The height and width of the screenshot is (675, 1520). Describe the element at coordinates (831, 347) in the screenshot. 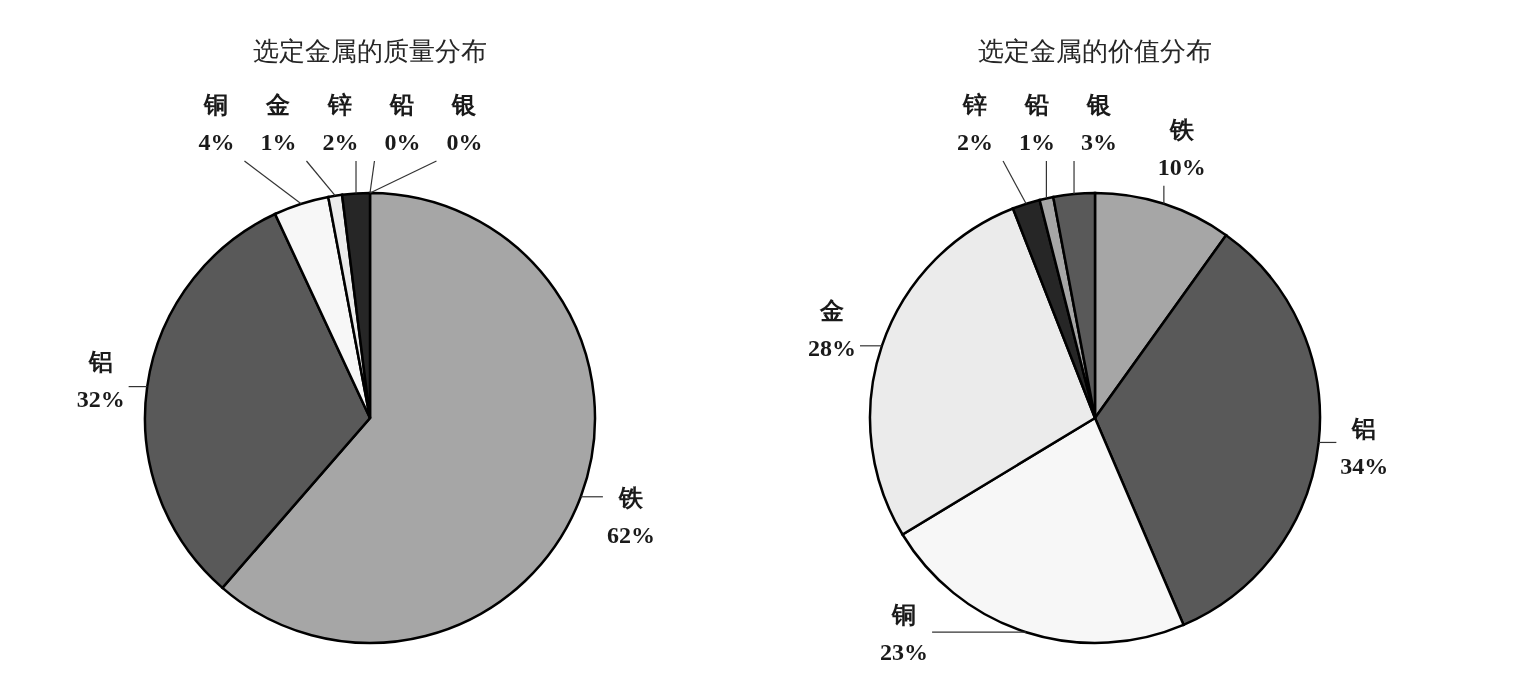

I see `data-label: 28%` at that location.